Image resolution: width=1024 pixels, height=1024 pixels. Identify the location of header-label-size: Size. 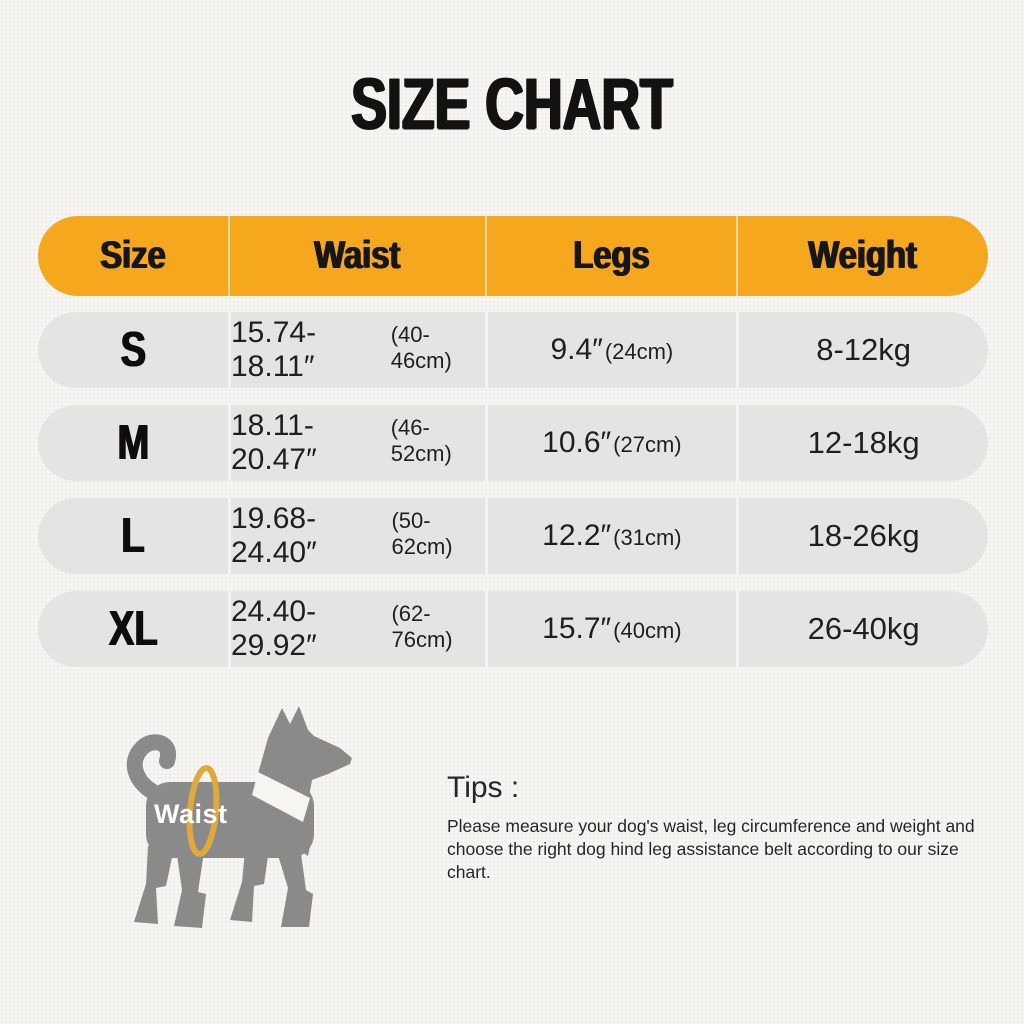
(133, 255).